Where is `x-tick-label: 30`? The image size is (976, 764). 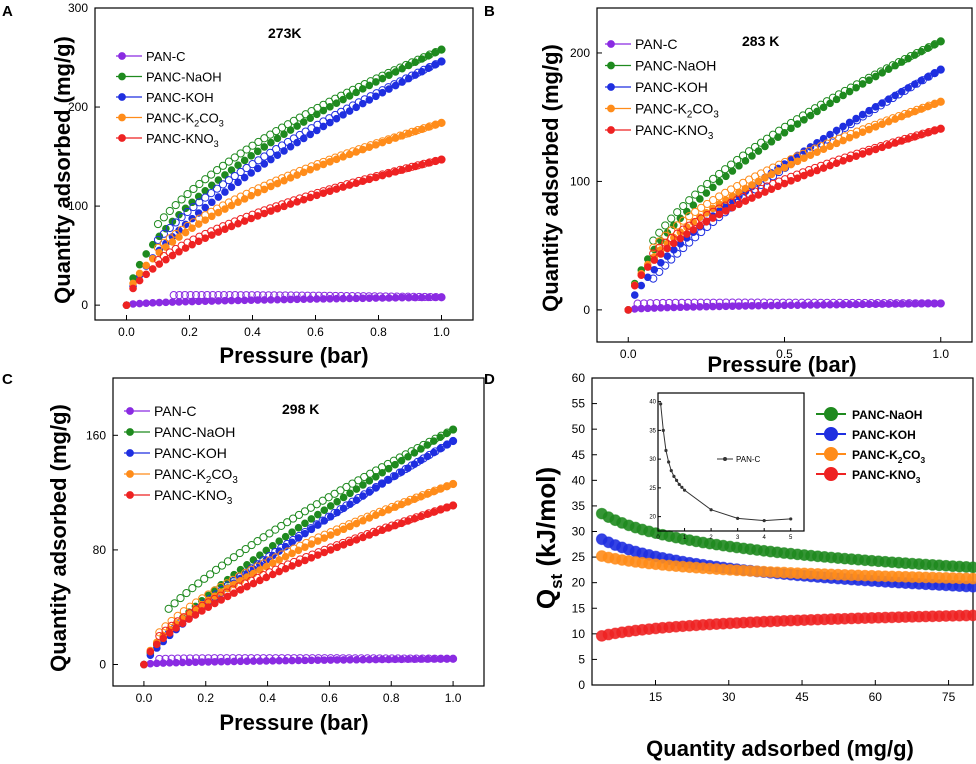
x-tick-label: 30 is located at coordinates (729, 697).